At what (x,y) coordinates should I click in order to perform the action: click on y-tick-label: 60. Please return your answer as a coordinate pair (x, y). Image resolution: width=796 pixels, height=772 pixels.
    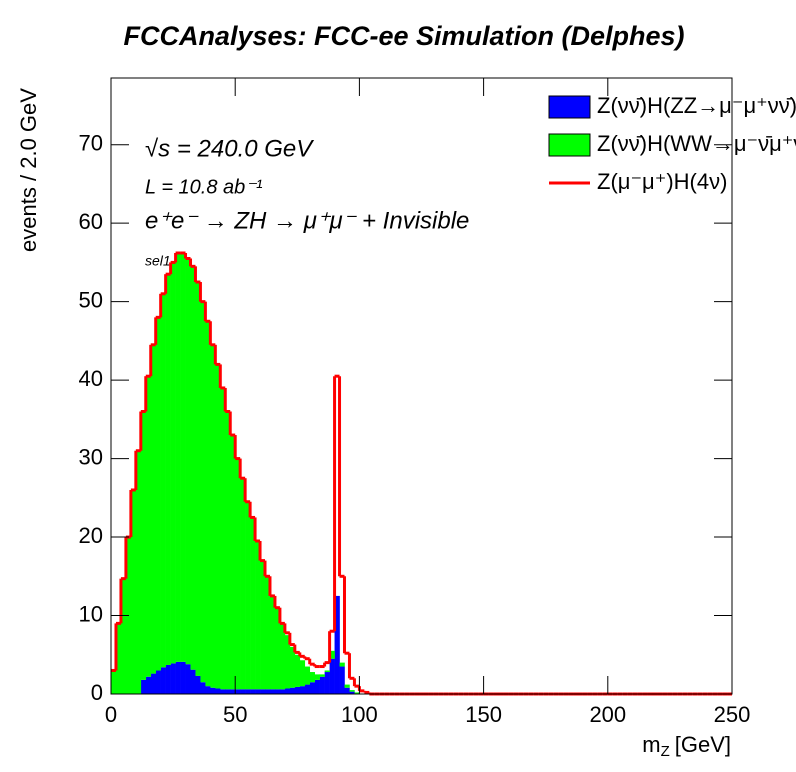
    Looking at the image, I should click on (91, 221).